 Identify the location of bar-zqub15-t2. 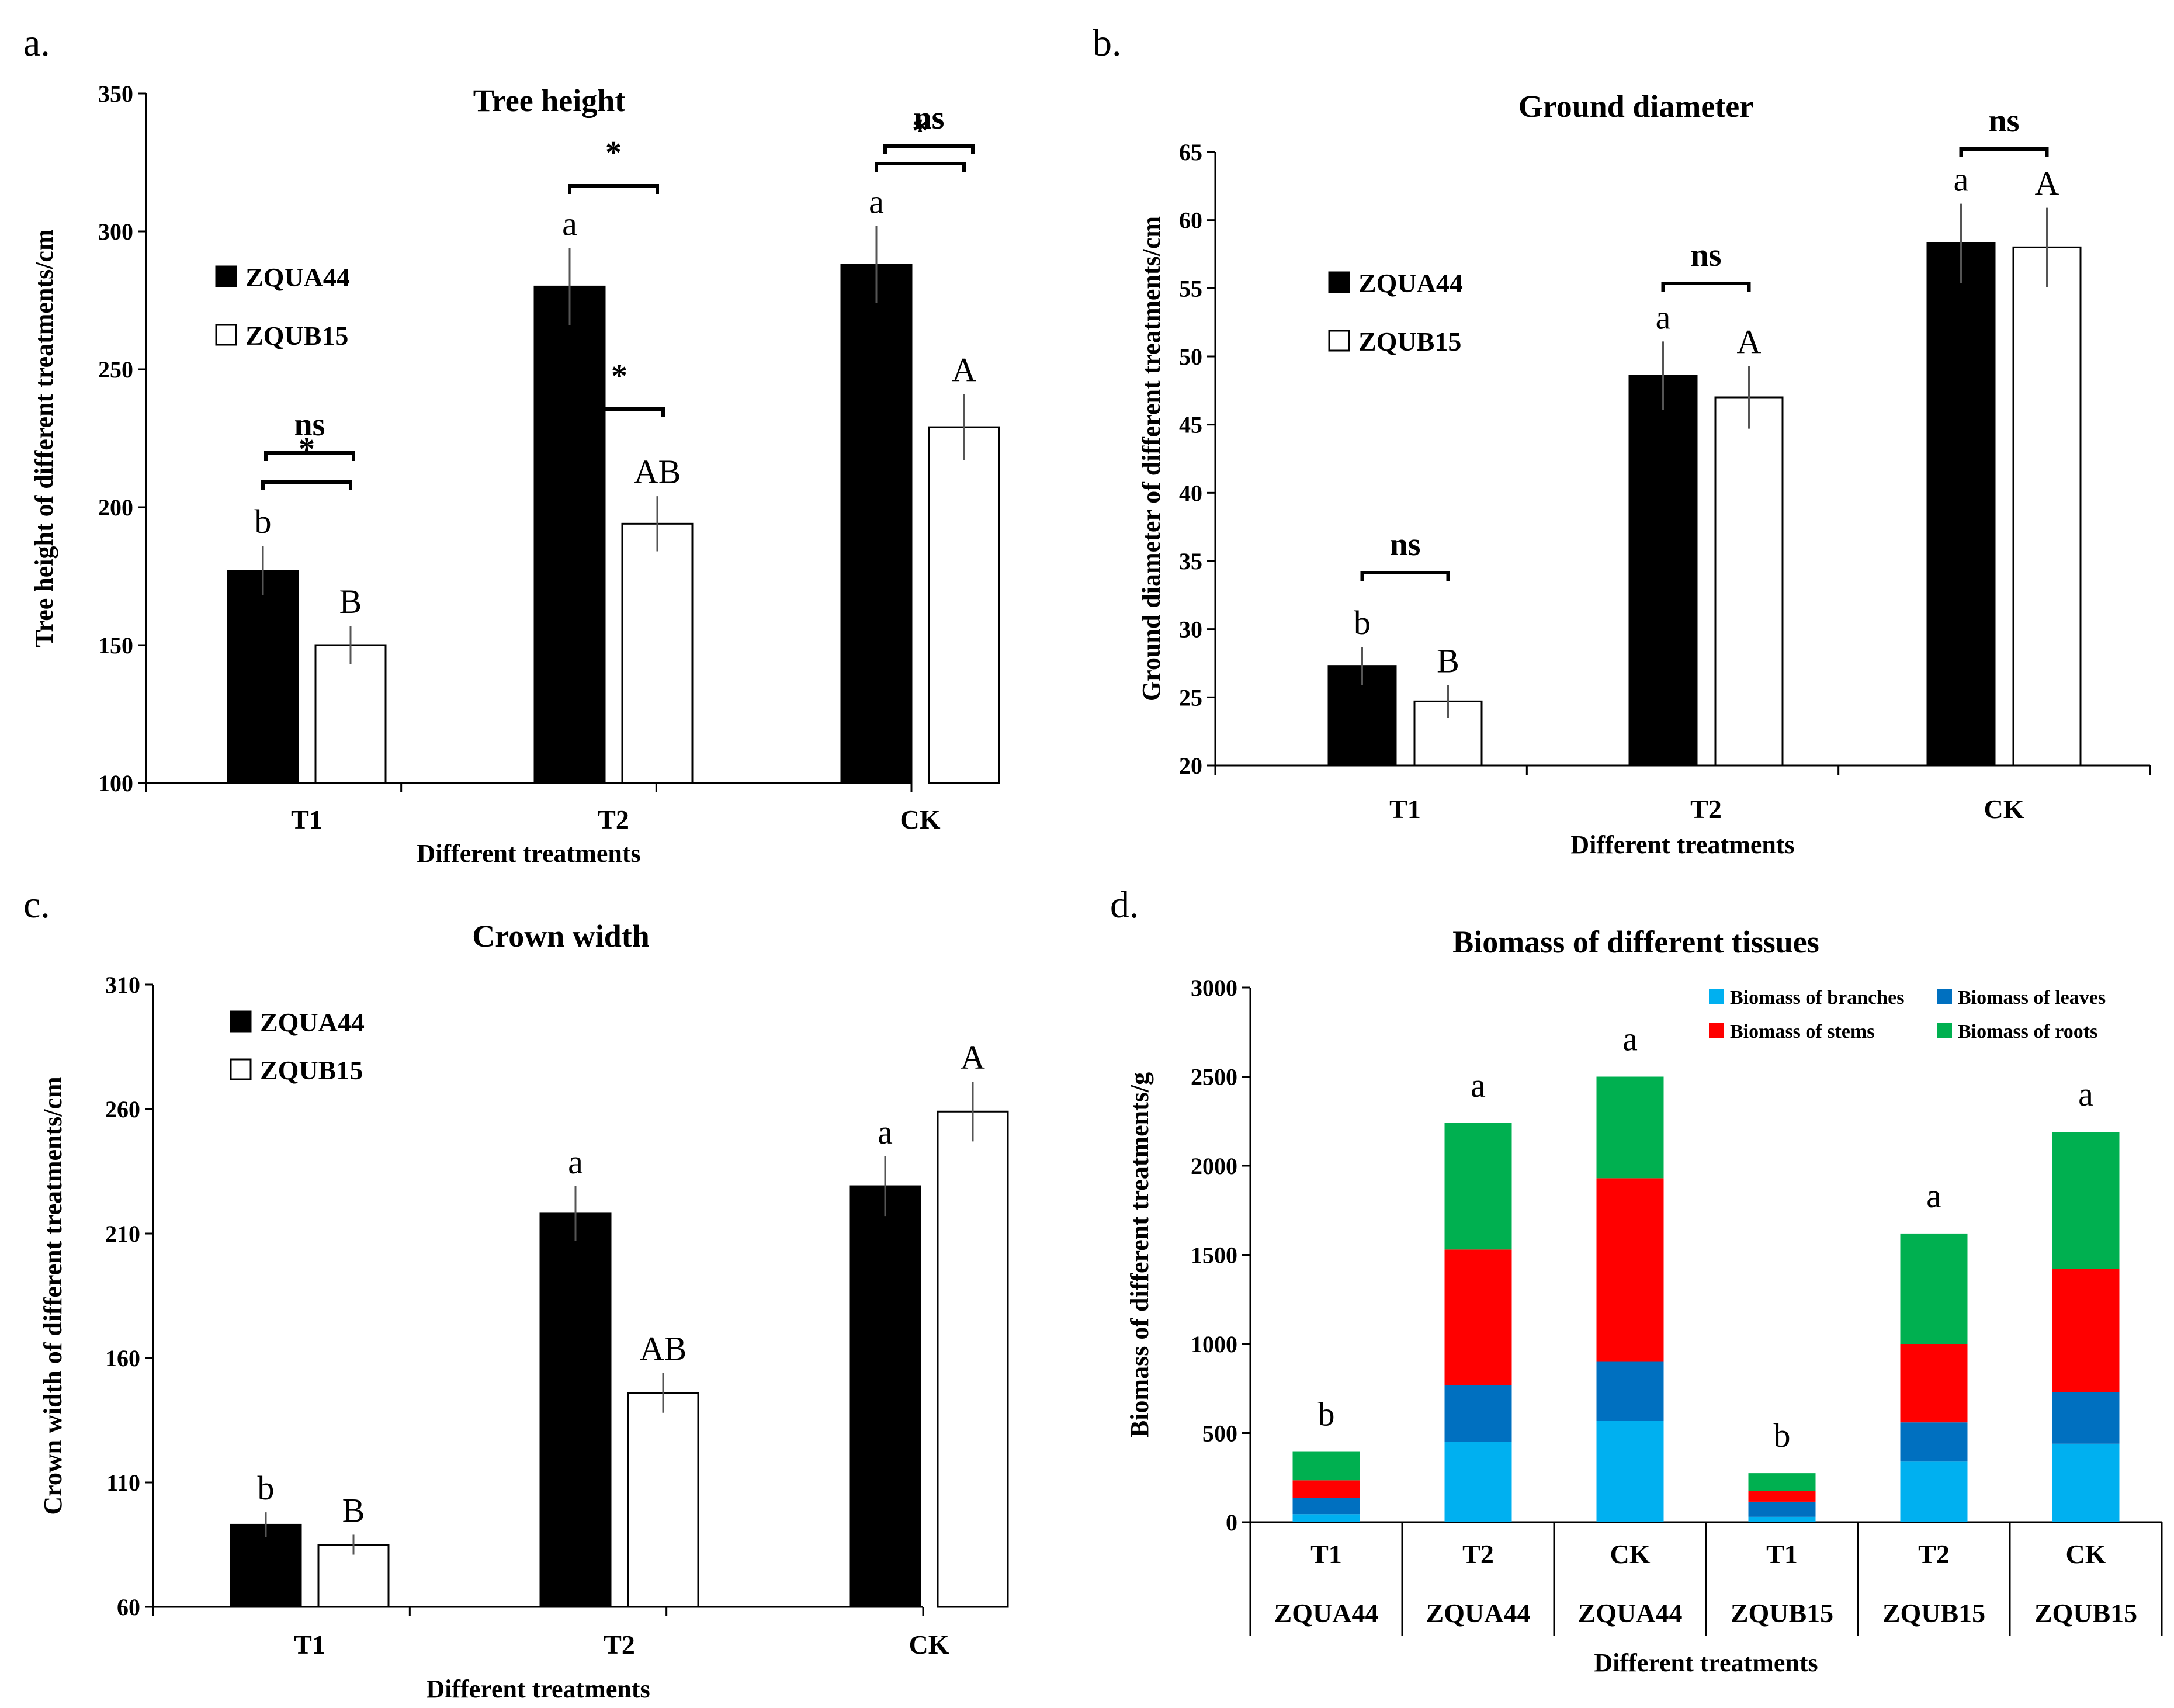
(658, 653).